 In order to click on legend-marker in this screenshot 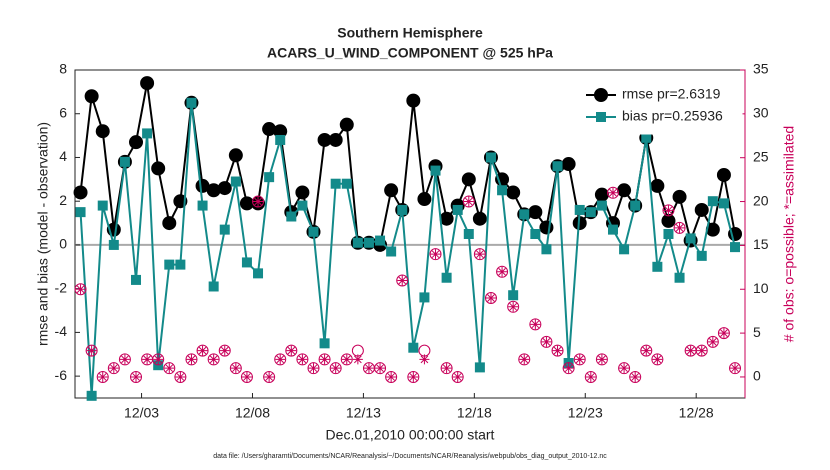, I will do `click(601, 95)`.